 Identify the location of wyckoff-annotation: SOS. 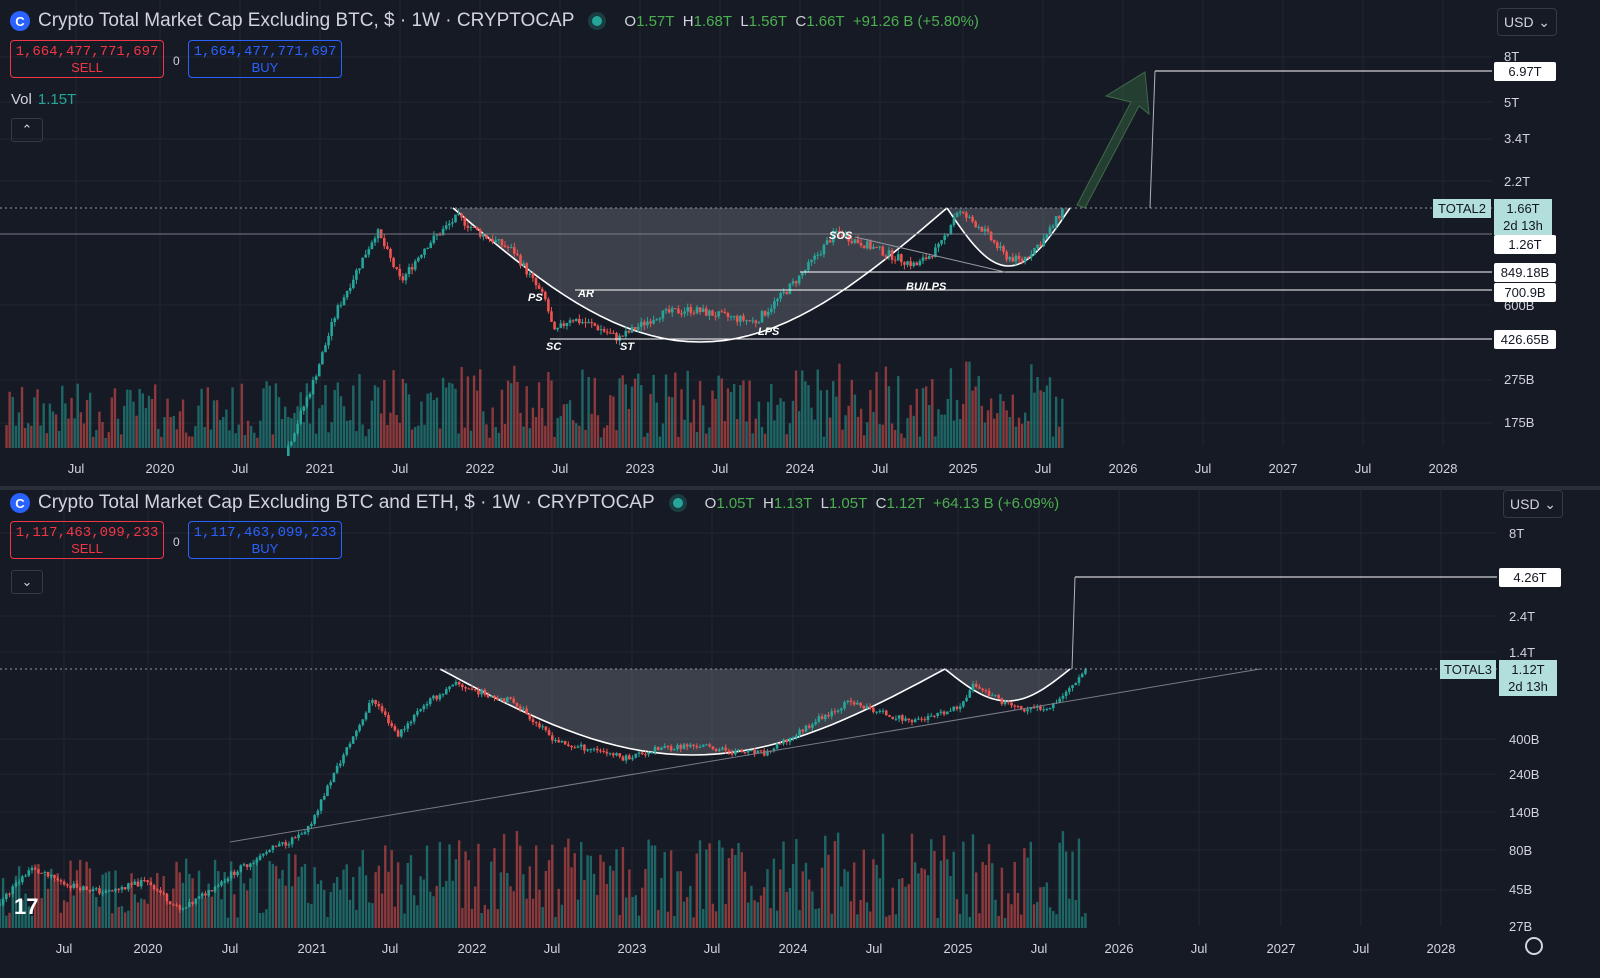
(841, 236).